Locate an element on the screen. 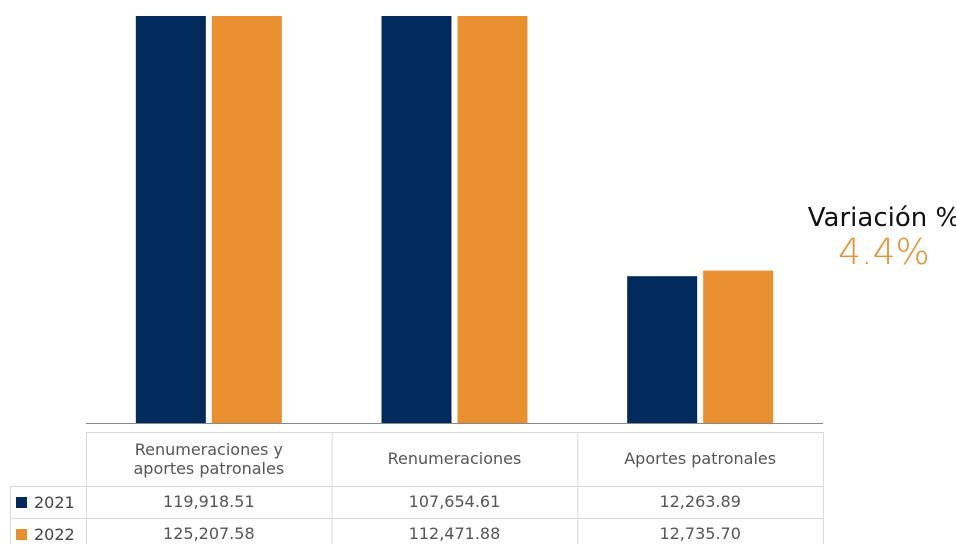 The width and height of the screenshot is (956, 550). variation-value: 4.4% is located at coordinates (884, 252).